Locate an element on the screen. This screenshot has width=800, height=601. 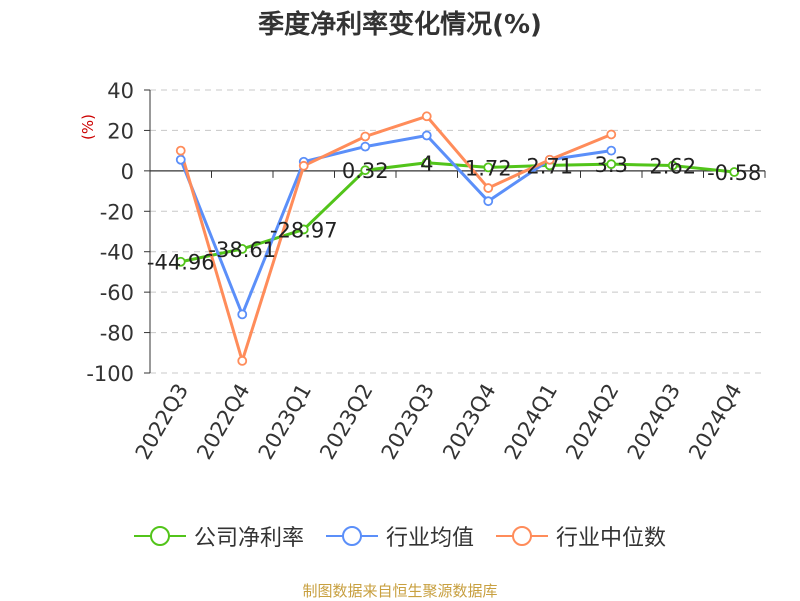
data-label: 2.71 is located at coordinates (549, 166).